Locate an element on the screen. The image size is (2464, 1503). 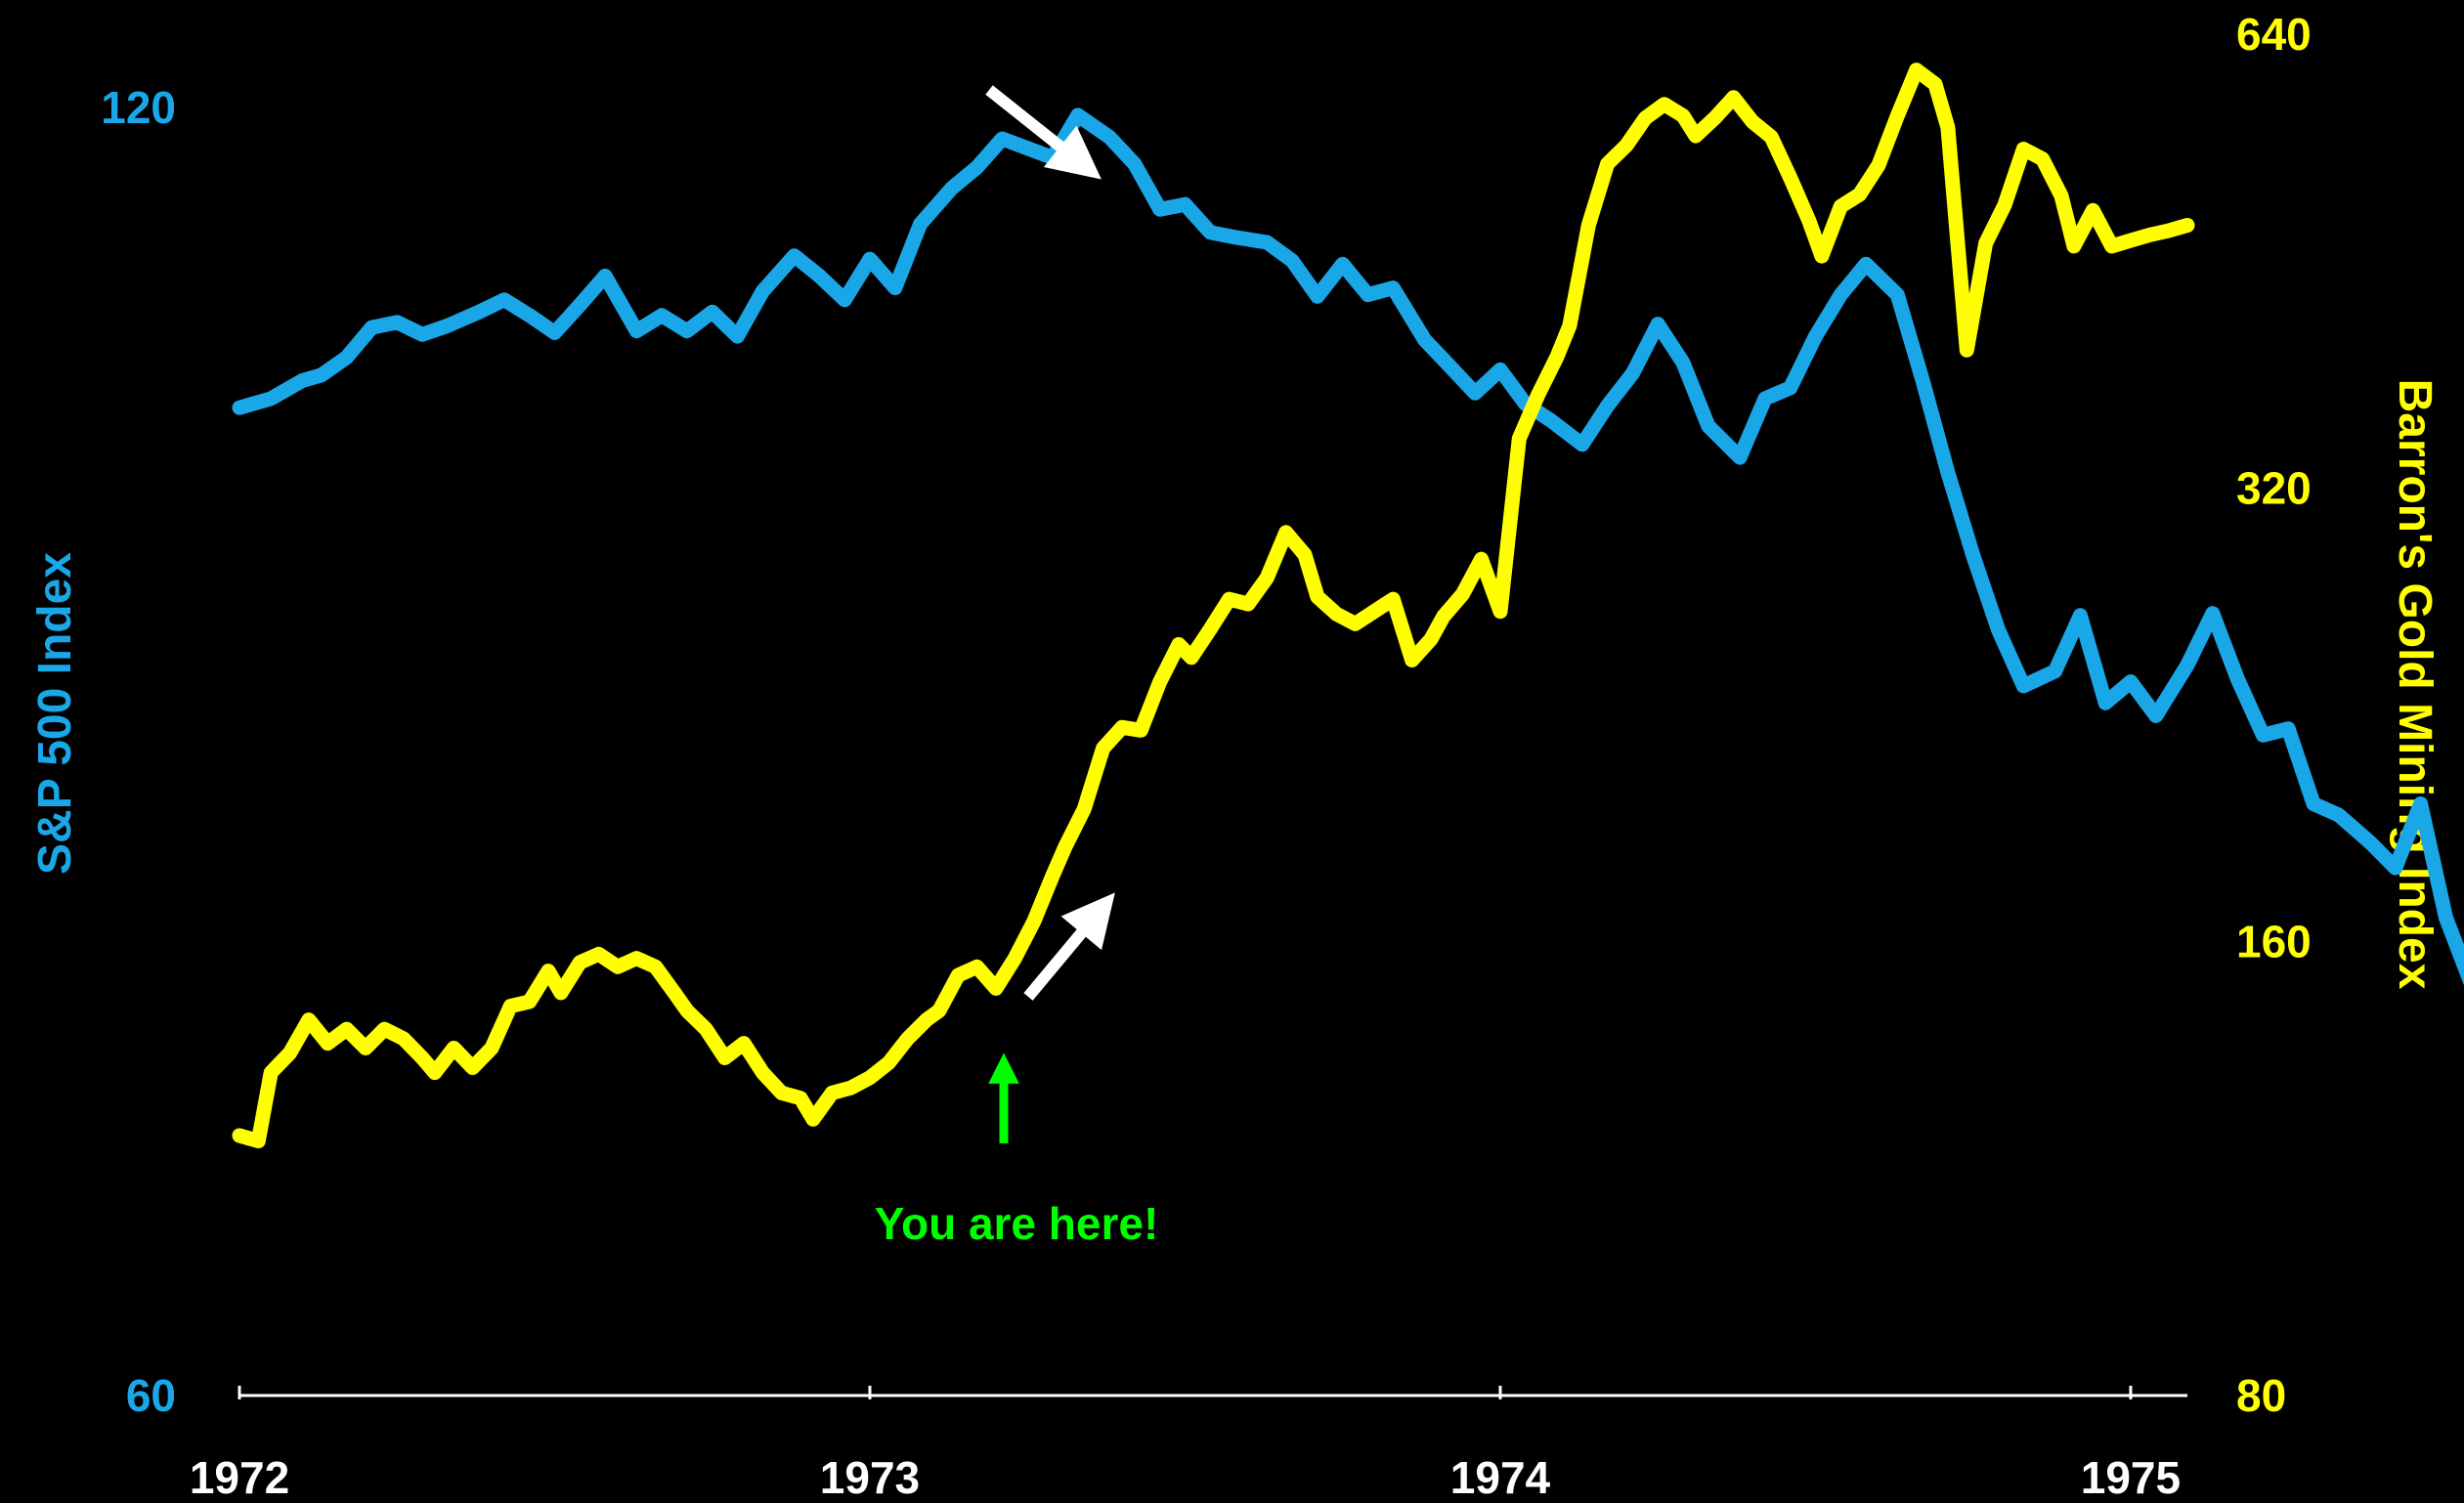
right-axis-title: Barron's Gold Mining Index is located at coordinates (2415, 684).